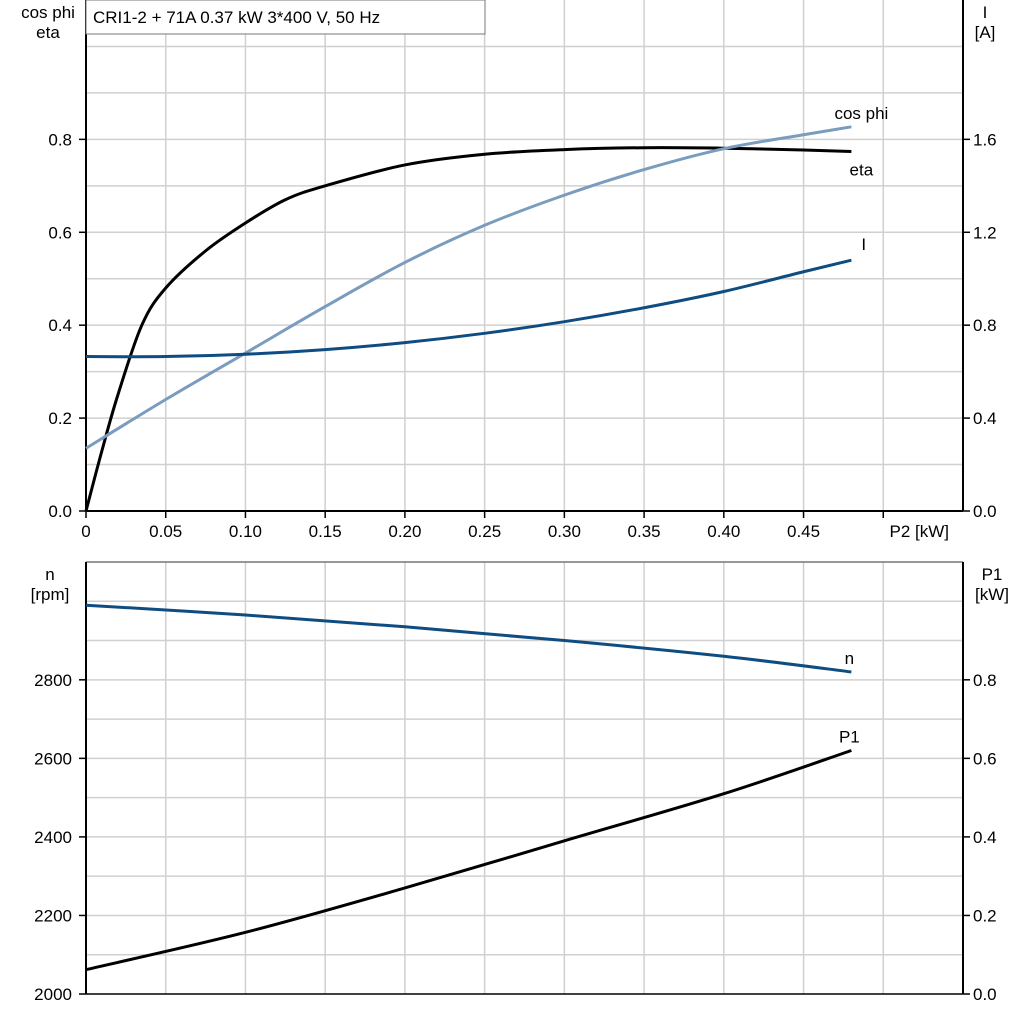 This screenshot has width=1024, height=1024. Describe the element at coordinates (985, 758) in the screenshot. I see `y-right-tick-label: 0.6` at that location.